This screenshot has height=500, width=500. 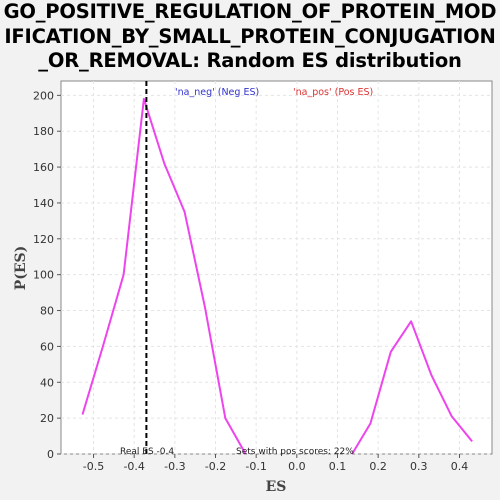 What do you see at coordinates (133, 466) in the screenshot?
I see `x-tick-label: -0.4` at bounding box center [133, 466].